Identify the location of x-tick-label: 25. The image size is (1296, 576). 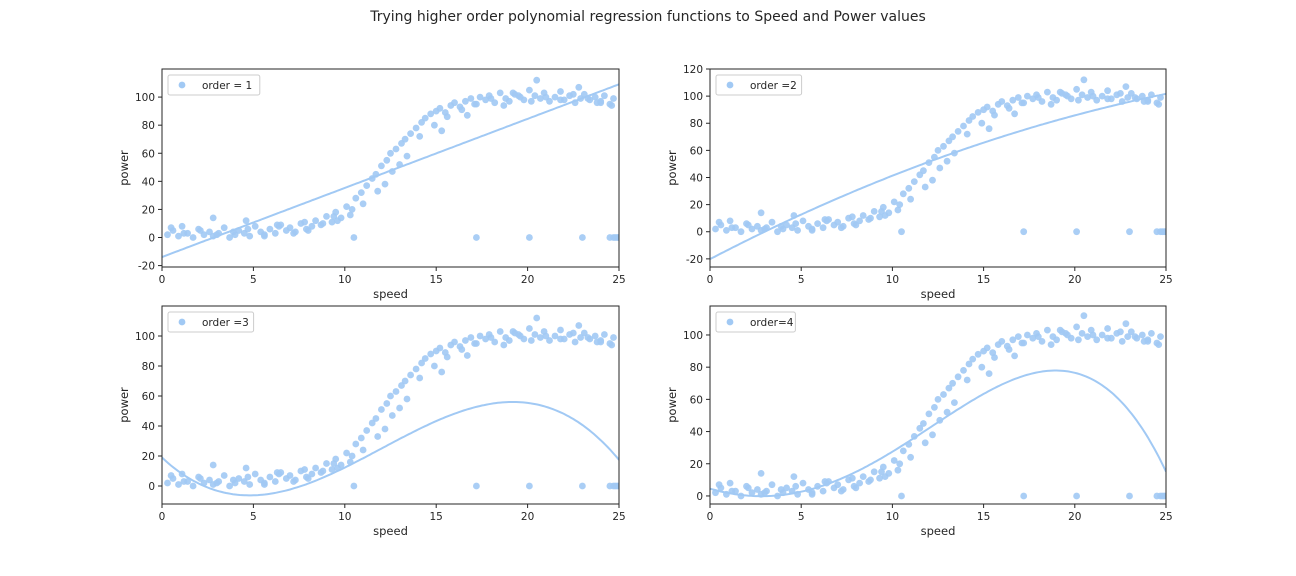
(618, 280).